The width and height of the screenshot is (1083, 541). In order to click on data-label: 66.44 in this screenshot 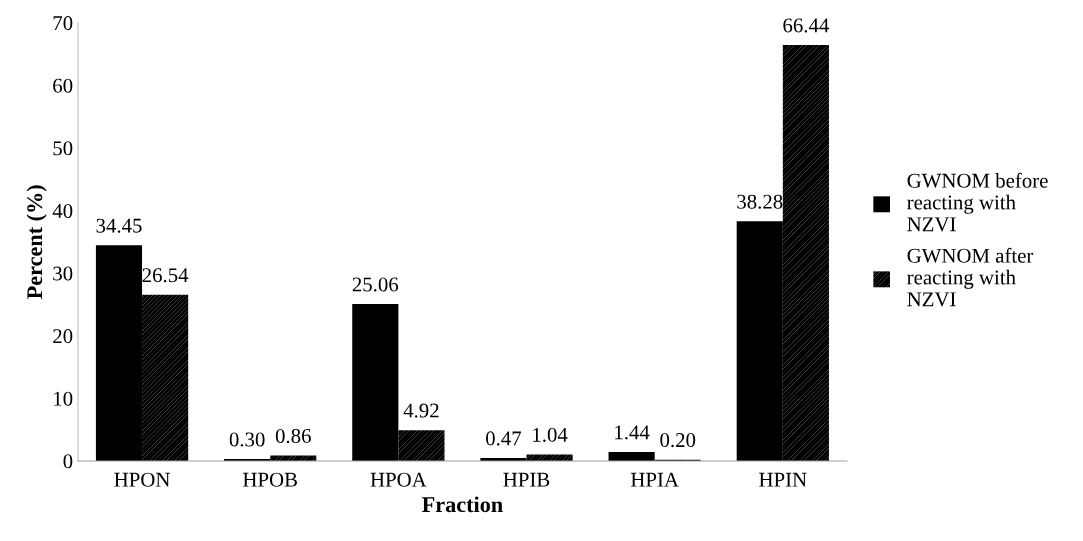, I will do `click(806, 25)`.